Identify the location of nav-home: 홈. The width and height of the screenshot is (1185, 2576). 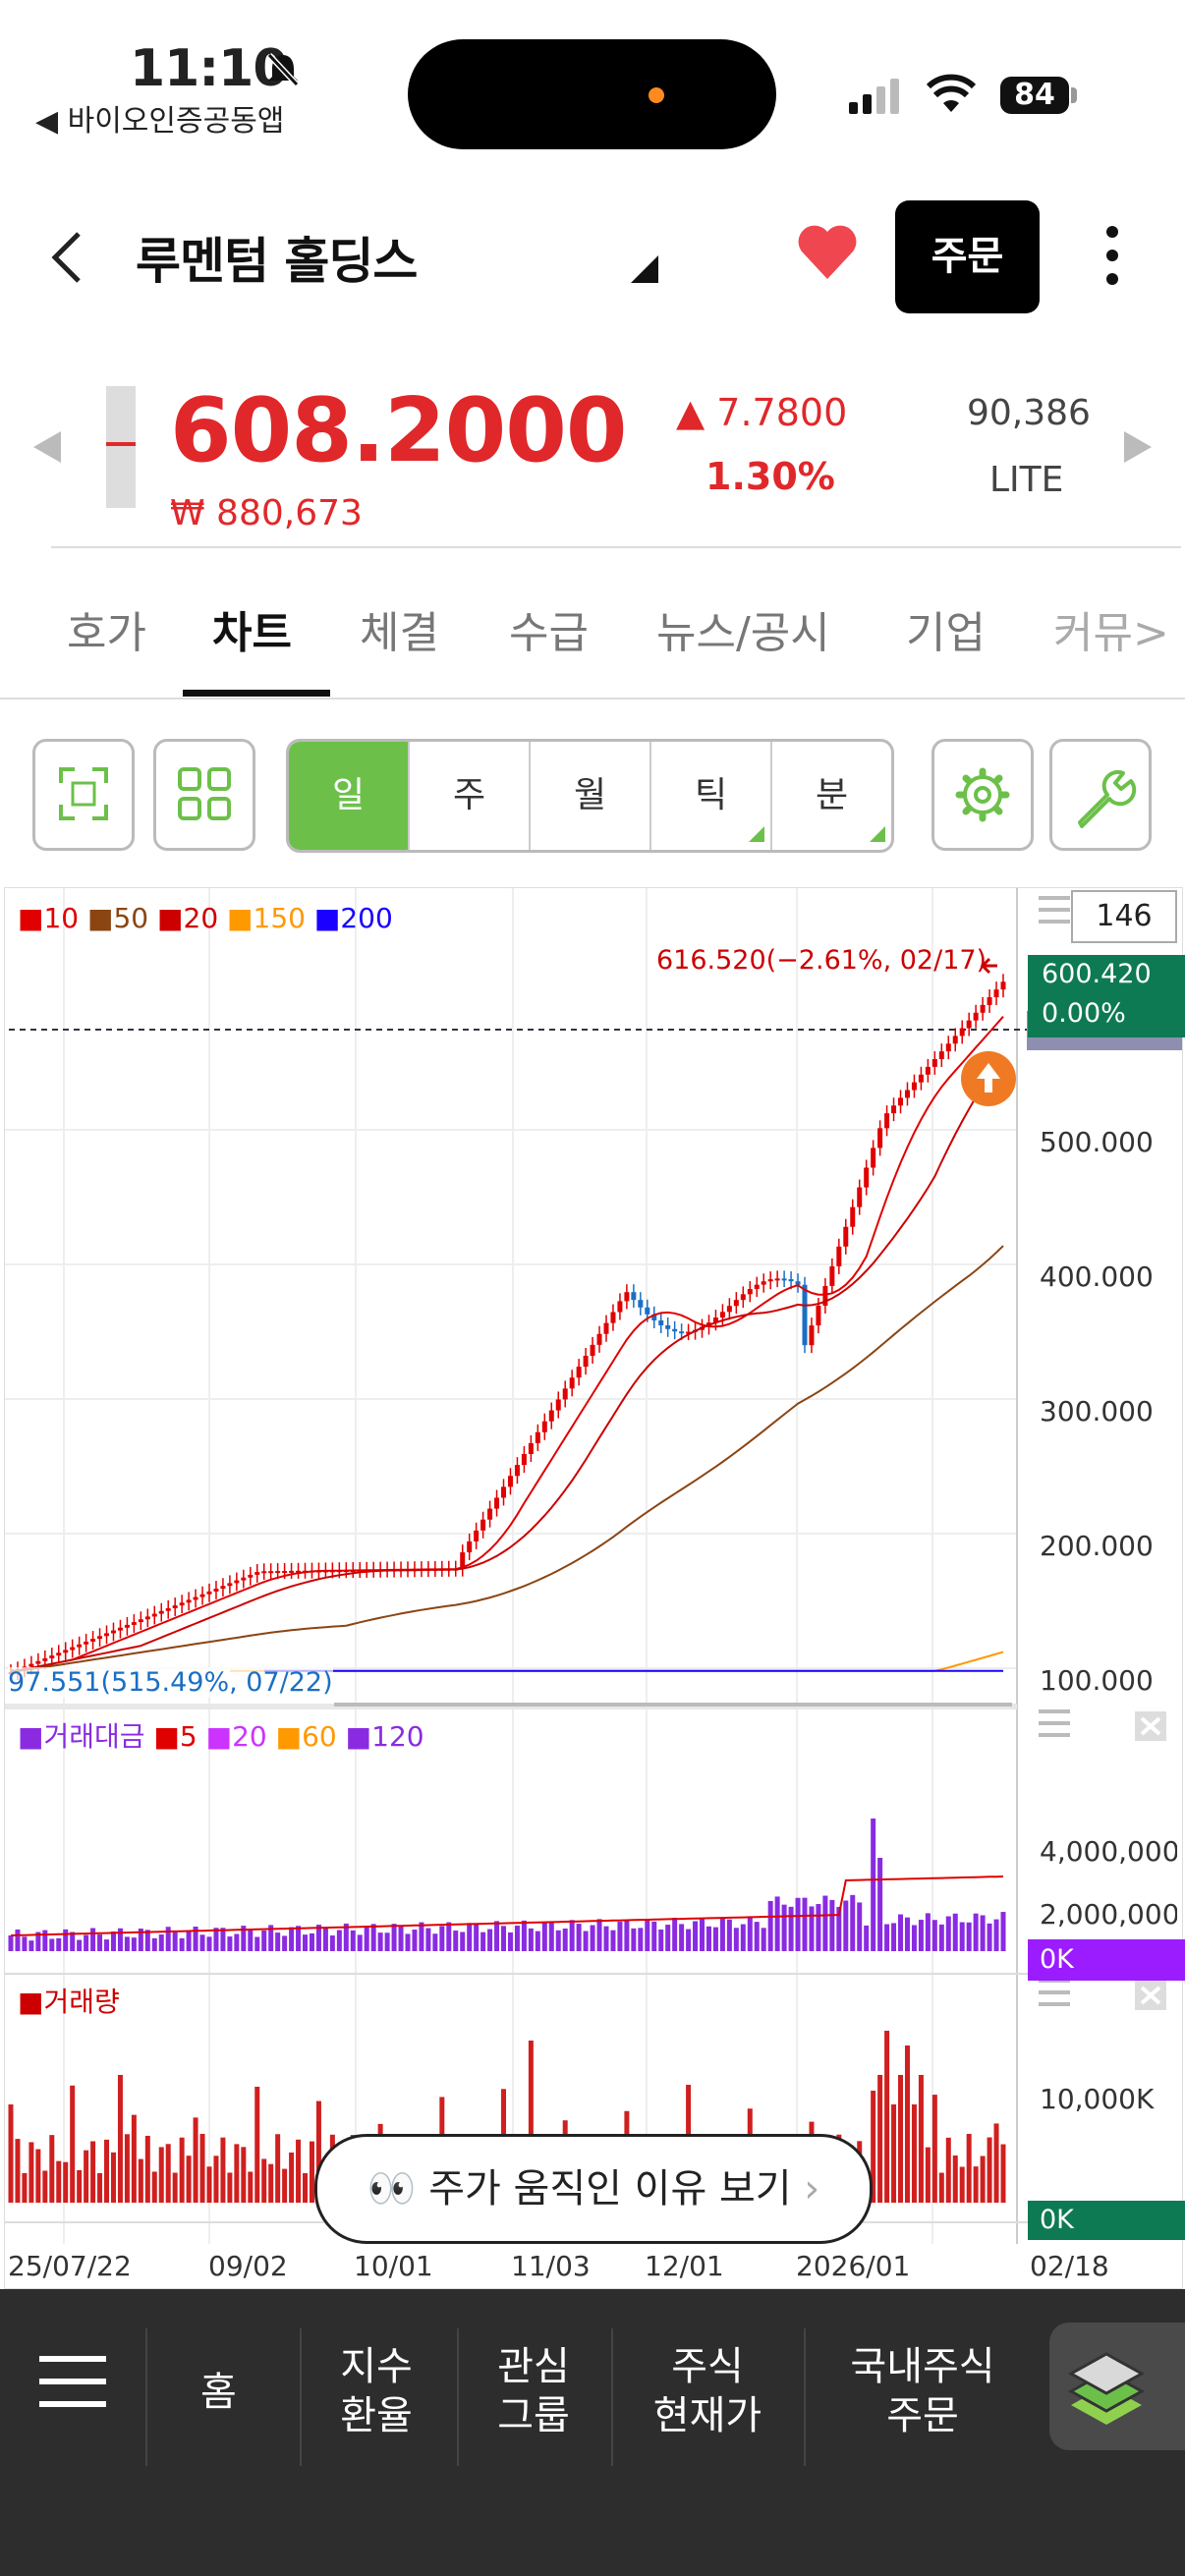
(219, 2392).